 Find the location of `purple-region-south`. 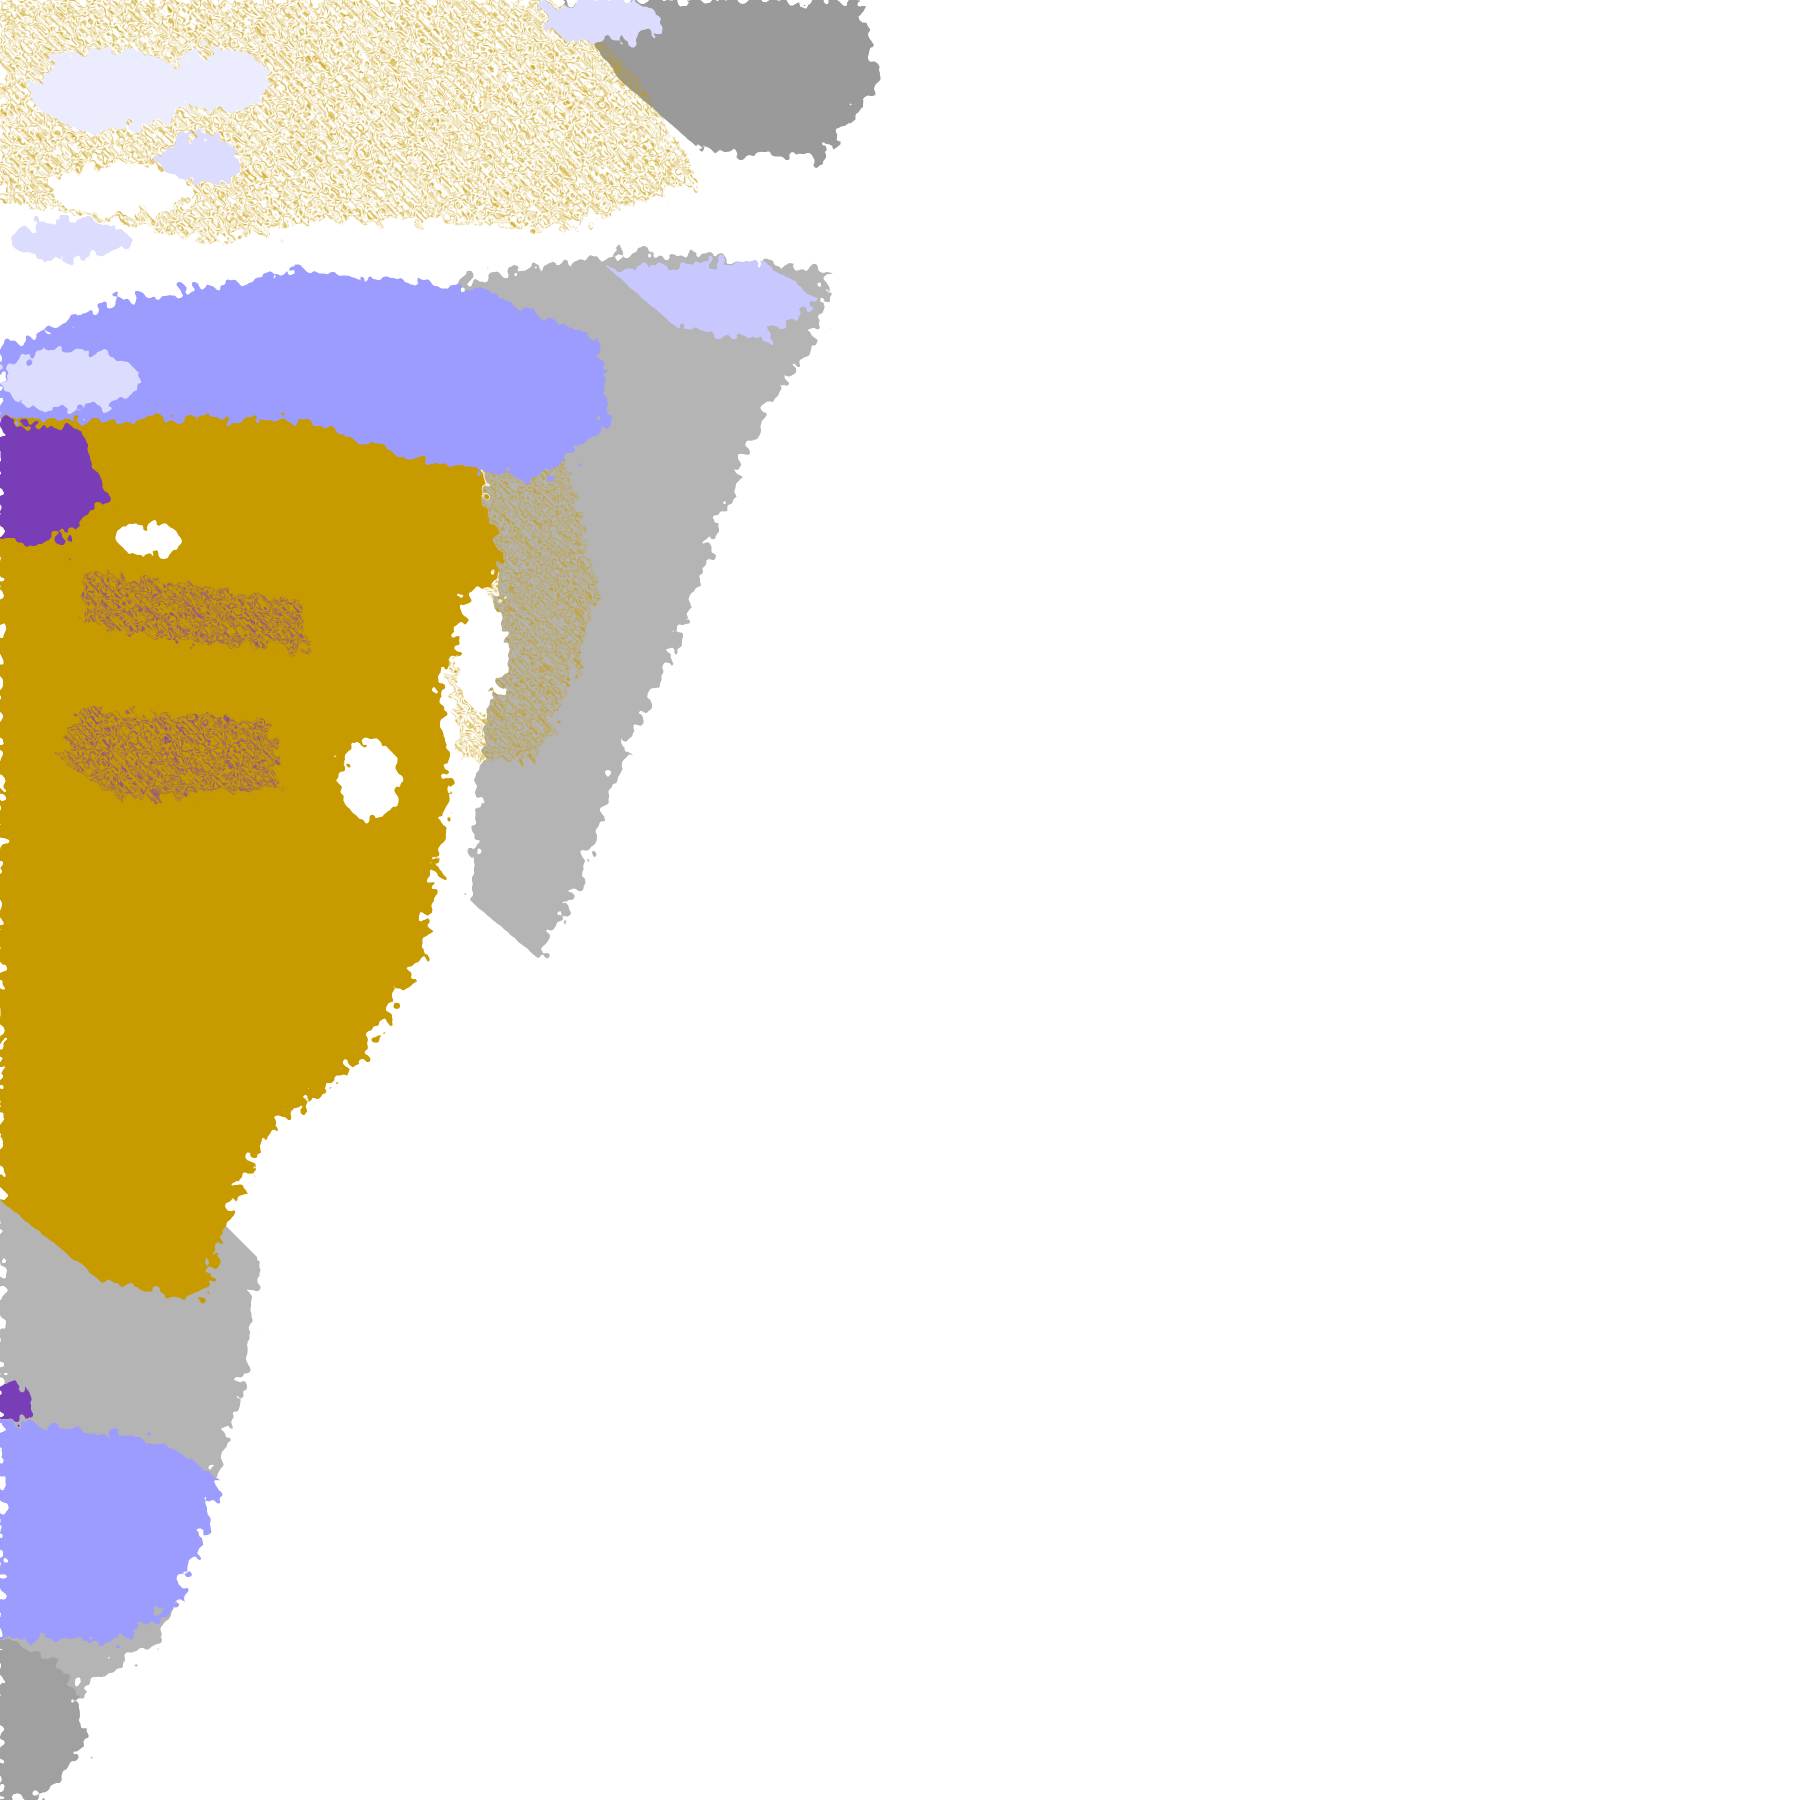

purple-region-south is located at coordinates (15, 1400).